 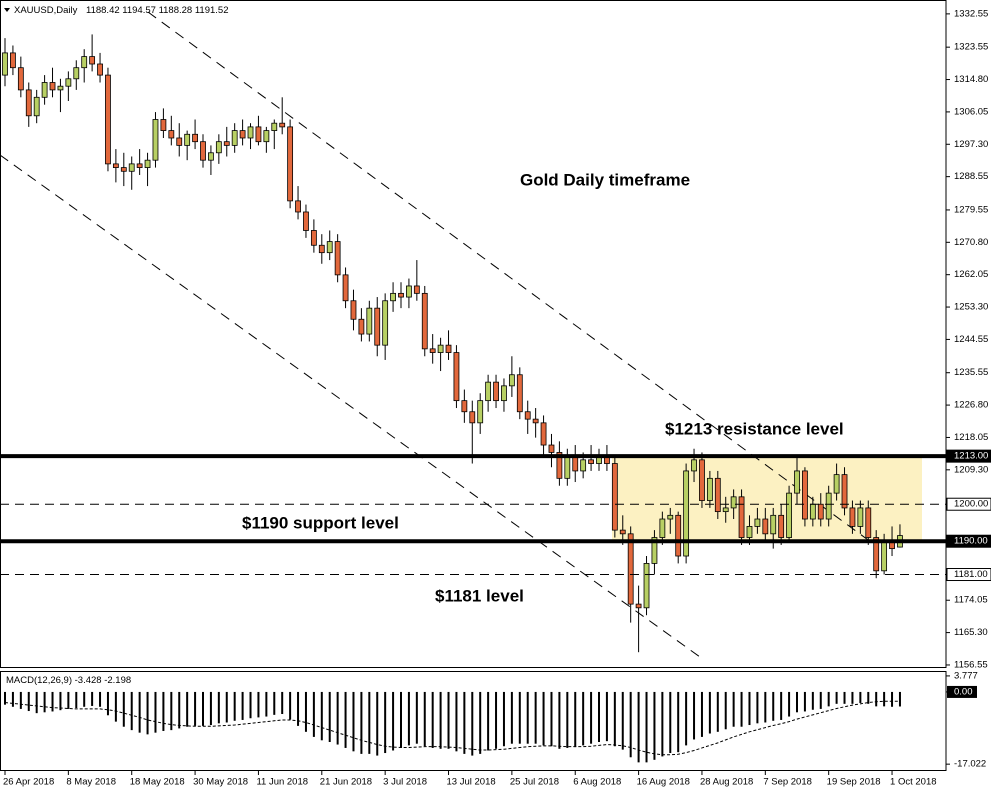 What do you see at coordinates (176, 10) in the screenshot?
I see `low-value: 1188.28` at bounding box center [176, 10].